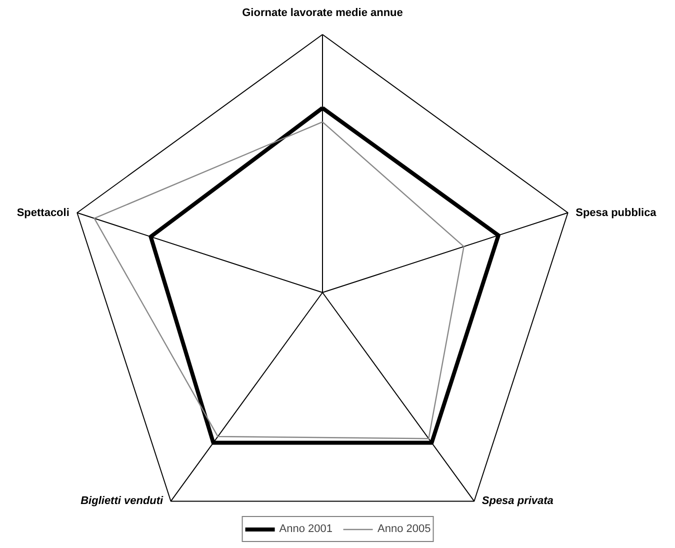  What do you see at coordinates (305, 529) in the screenshot?
I see `legend-label: Anno 2001` at bounding box center [305, 529].